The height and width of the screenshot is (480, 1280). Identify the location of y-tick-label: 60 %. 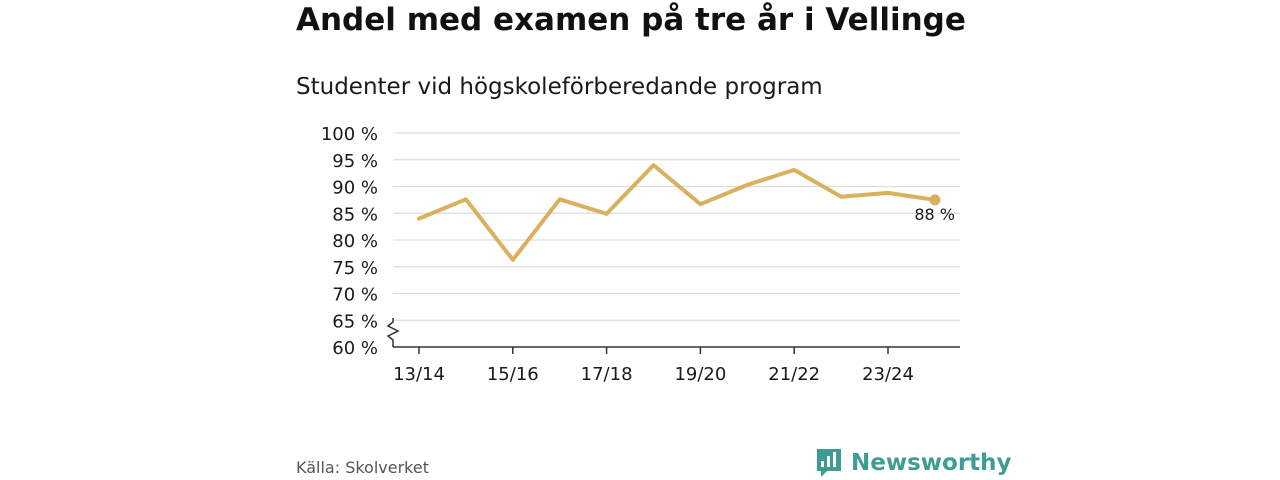
(355, 348).